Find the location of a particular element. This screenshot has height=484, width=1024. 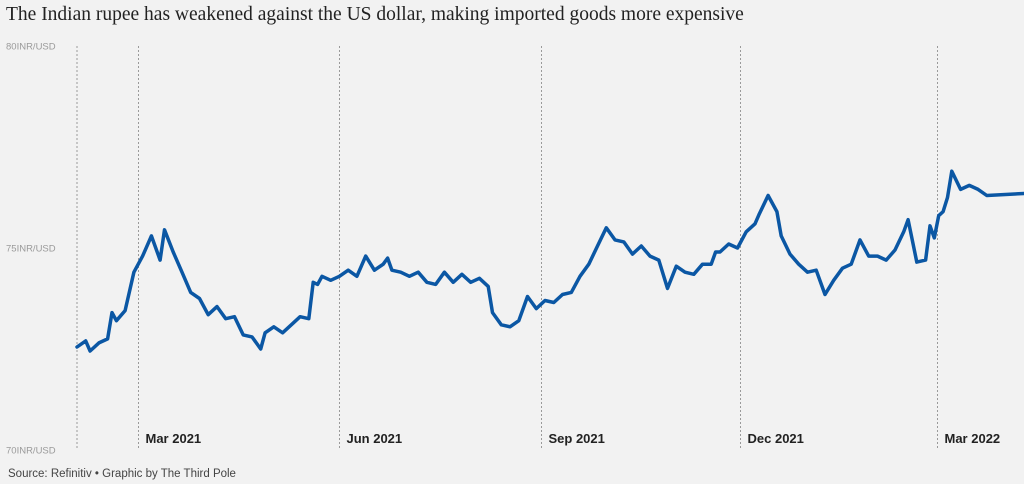

x-axis-labels: Mar 2021 Jun 2021 Sep 2021 Dec 2021 Mar 2022 is located at coordinates (573, 438).